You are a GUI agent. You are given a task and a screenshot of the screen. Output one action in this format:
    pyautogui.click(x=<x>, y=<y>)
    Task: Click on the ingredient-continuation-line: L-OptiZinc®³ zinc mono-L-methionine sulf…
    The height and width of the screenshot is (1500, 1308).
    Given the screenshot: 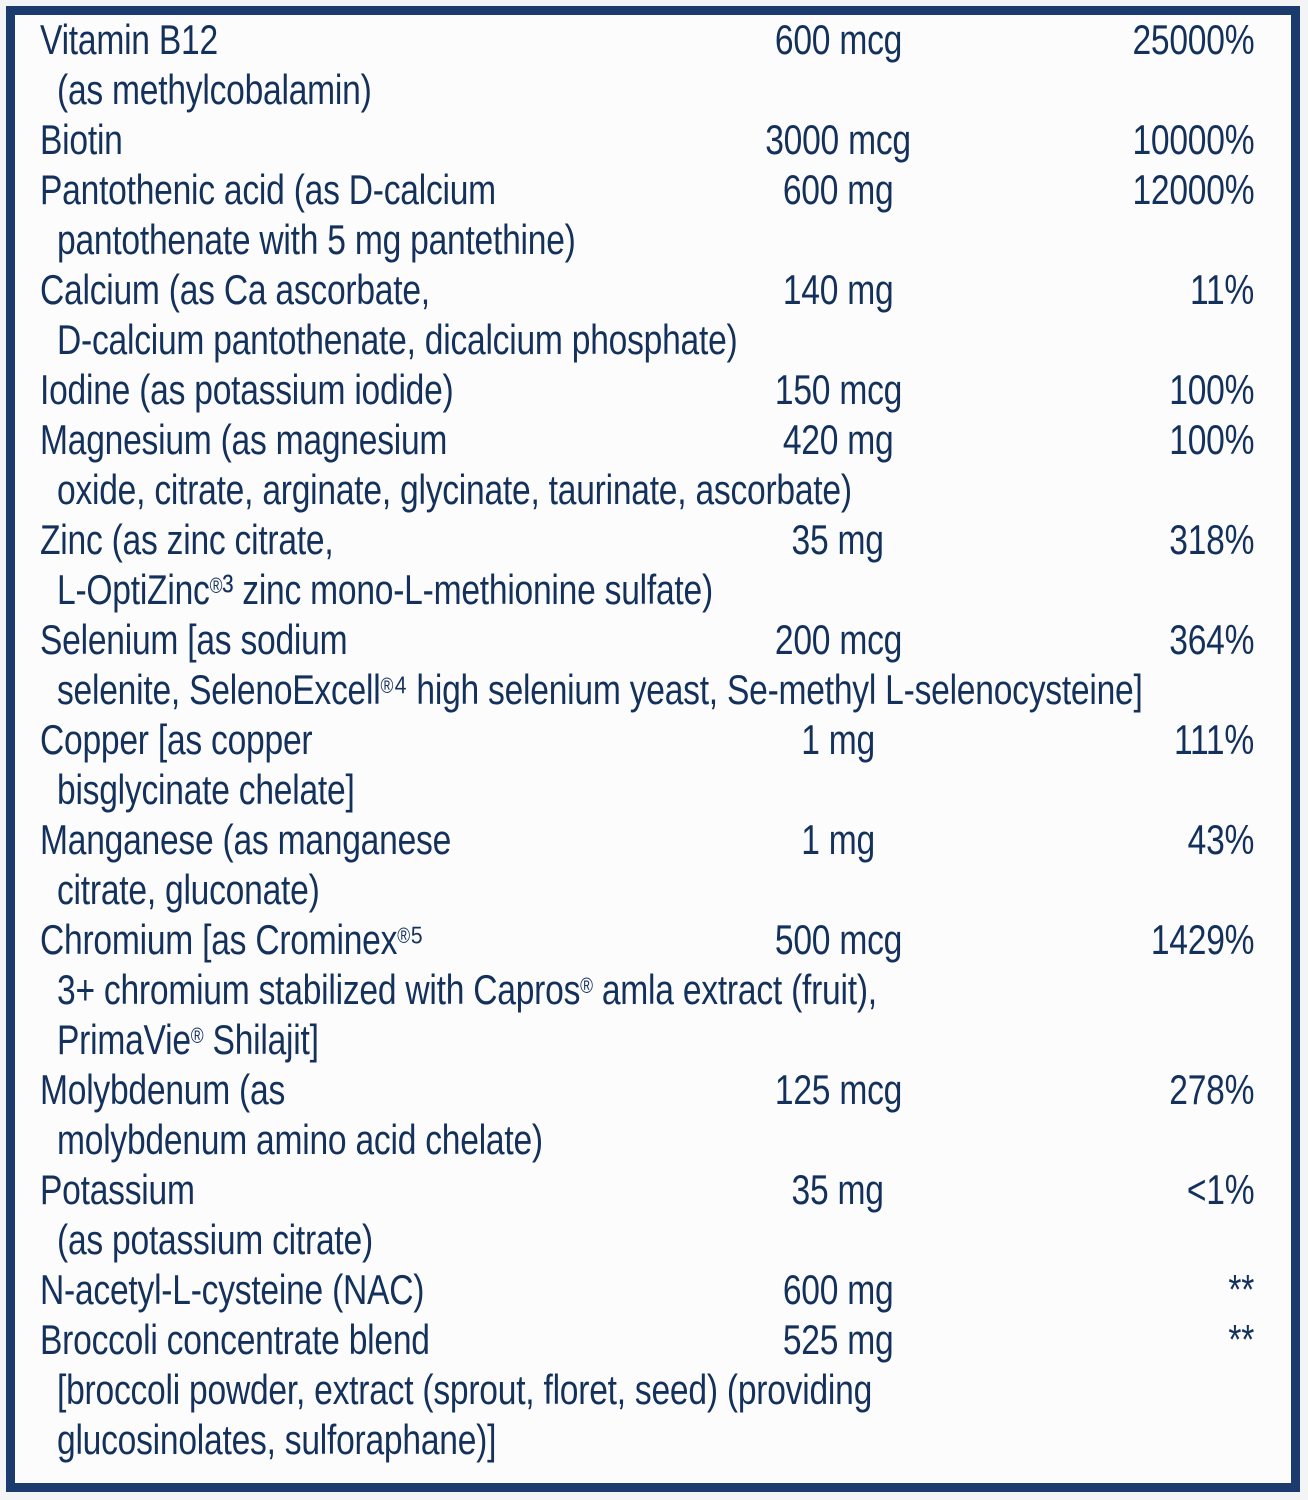 What is the action you would take?
    pyautogui.click(x=647, y=590)
    